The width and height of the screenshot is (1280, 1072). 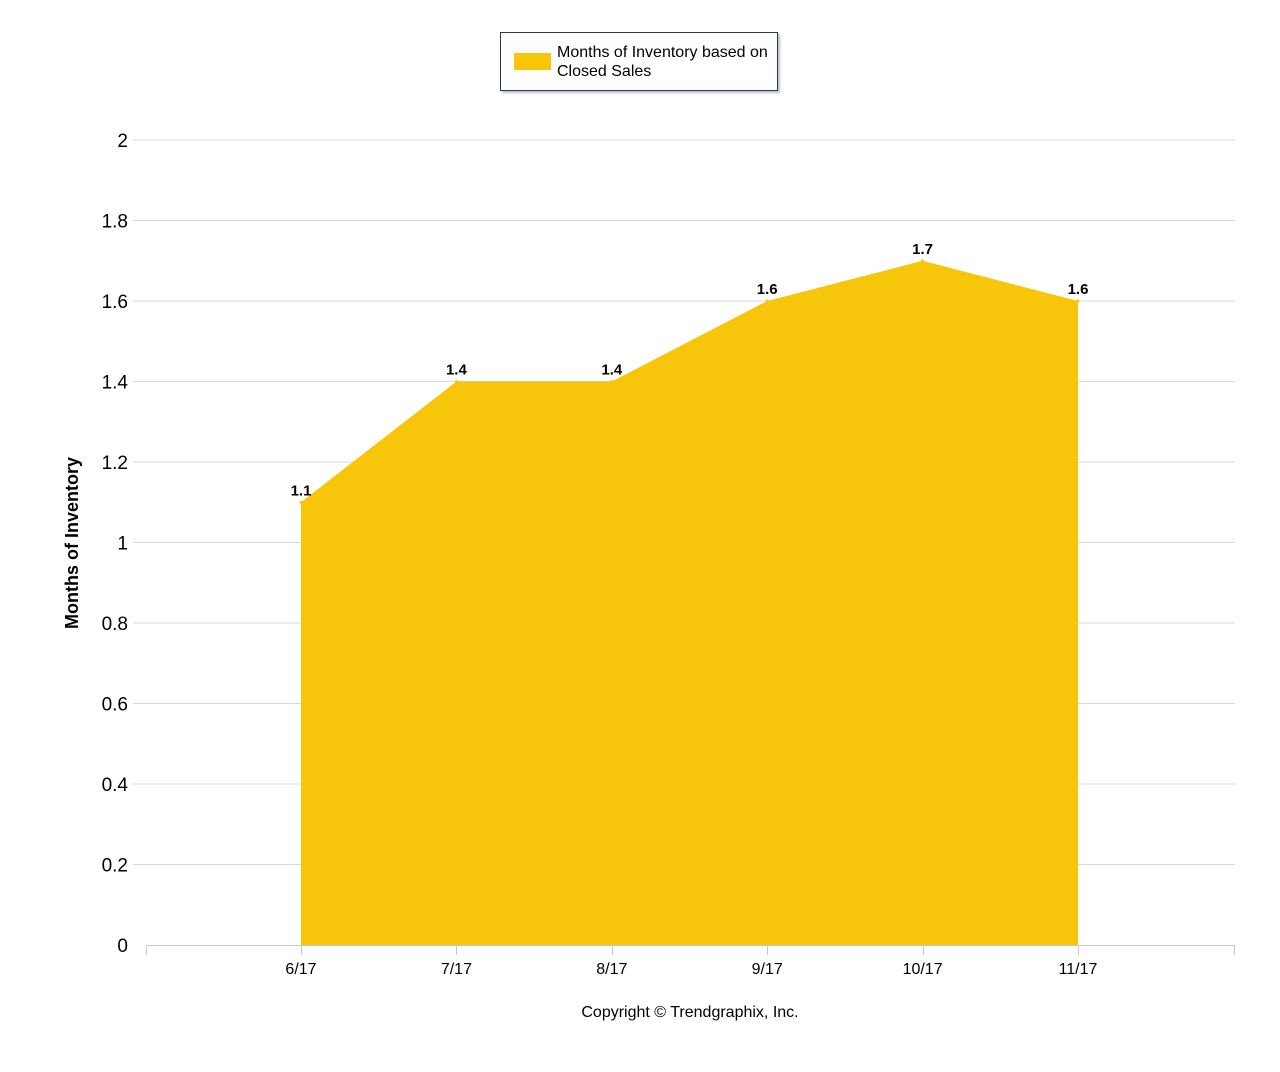 I want to click on y-tick-label: 1.6, so click(x=115, y=302).